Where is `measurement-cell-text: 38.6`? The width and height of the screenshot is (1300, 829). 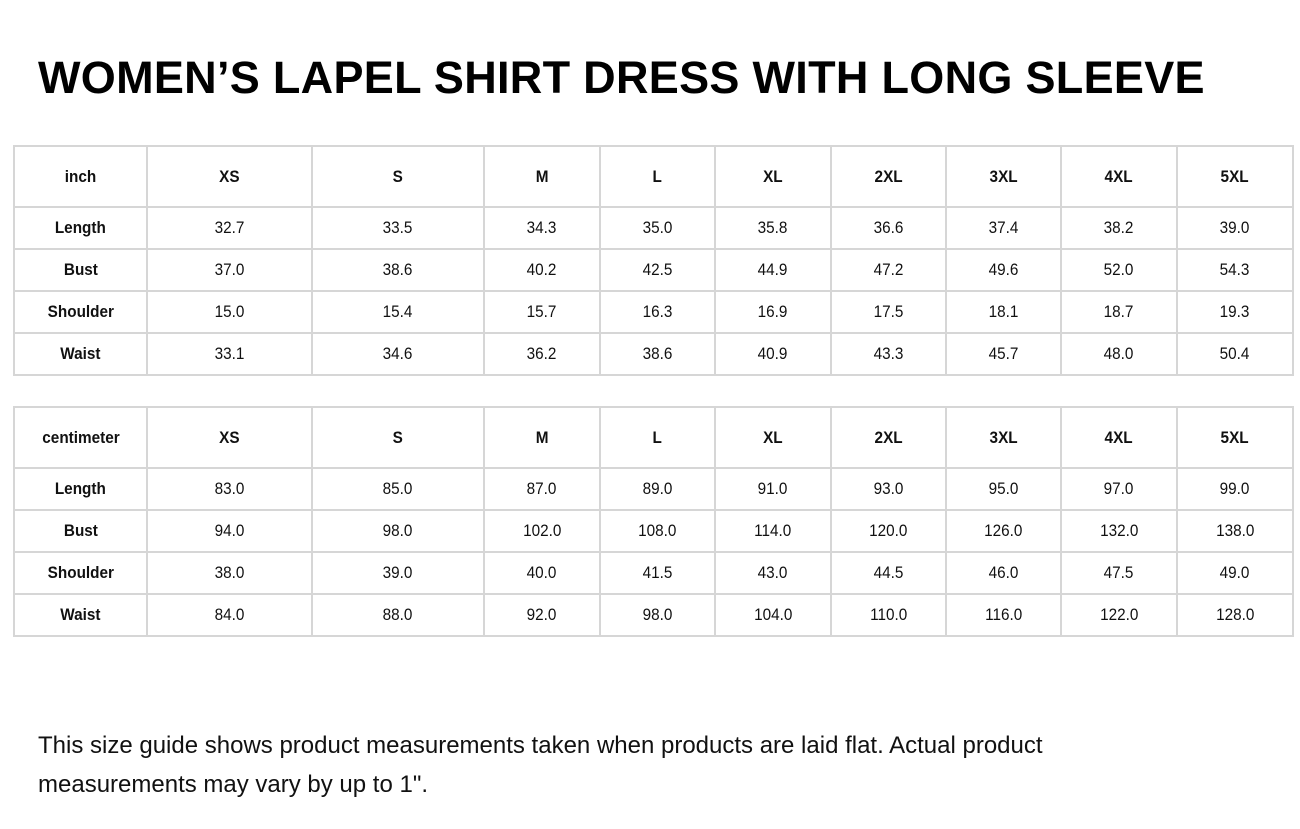 measurement-cell-text: 38.6 is located at coordinates (398, 269).